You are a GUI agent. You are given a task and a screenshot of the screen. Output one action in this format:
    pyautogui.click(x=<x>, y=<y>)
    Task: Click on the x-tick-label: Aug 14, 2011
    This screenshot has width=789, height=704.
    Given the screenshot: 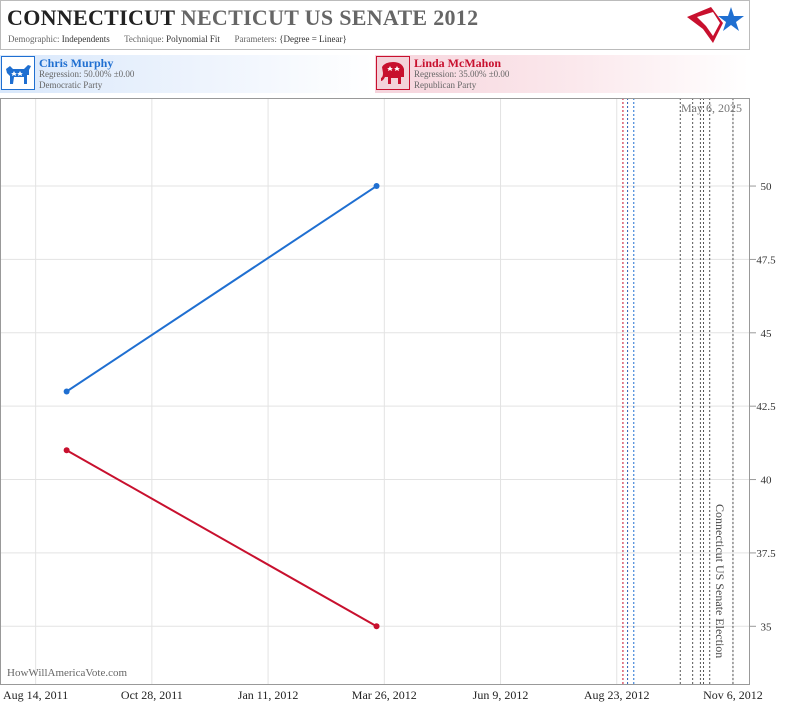 What is the action you would take?
    pyautogui.click(x=35, y=695)
    